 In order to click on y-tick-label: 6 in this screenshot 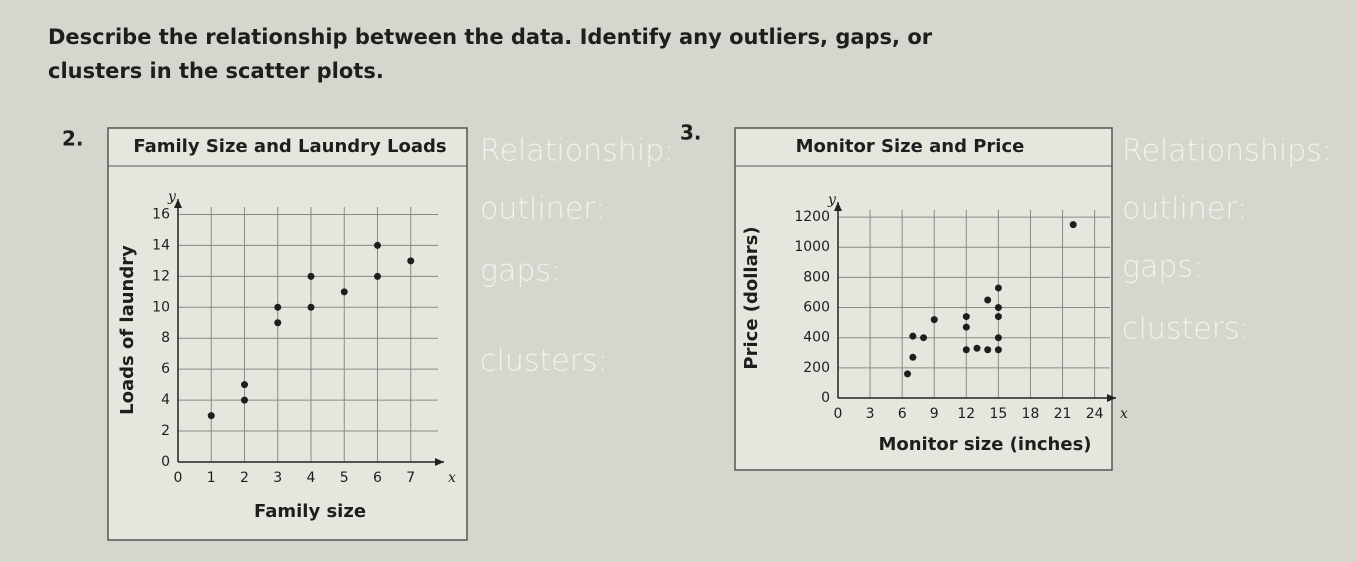, I will do `click(165, 369)`.